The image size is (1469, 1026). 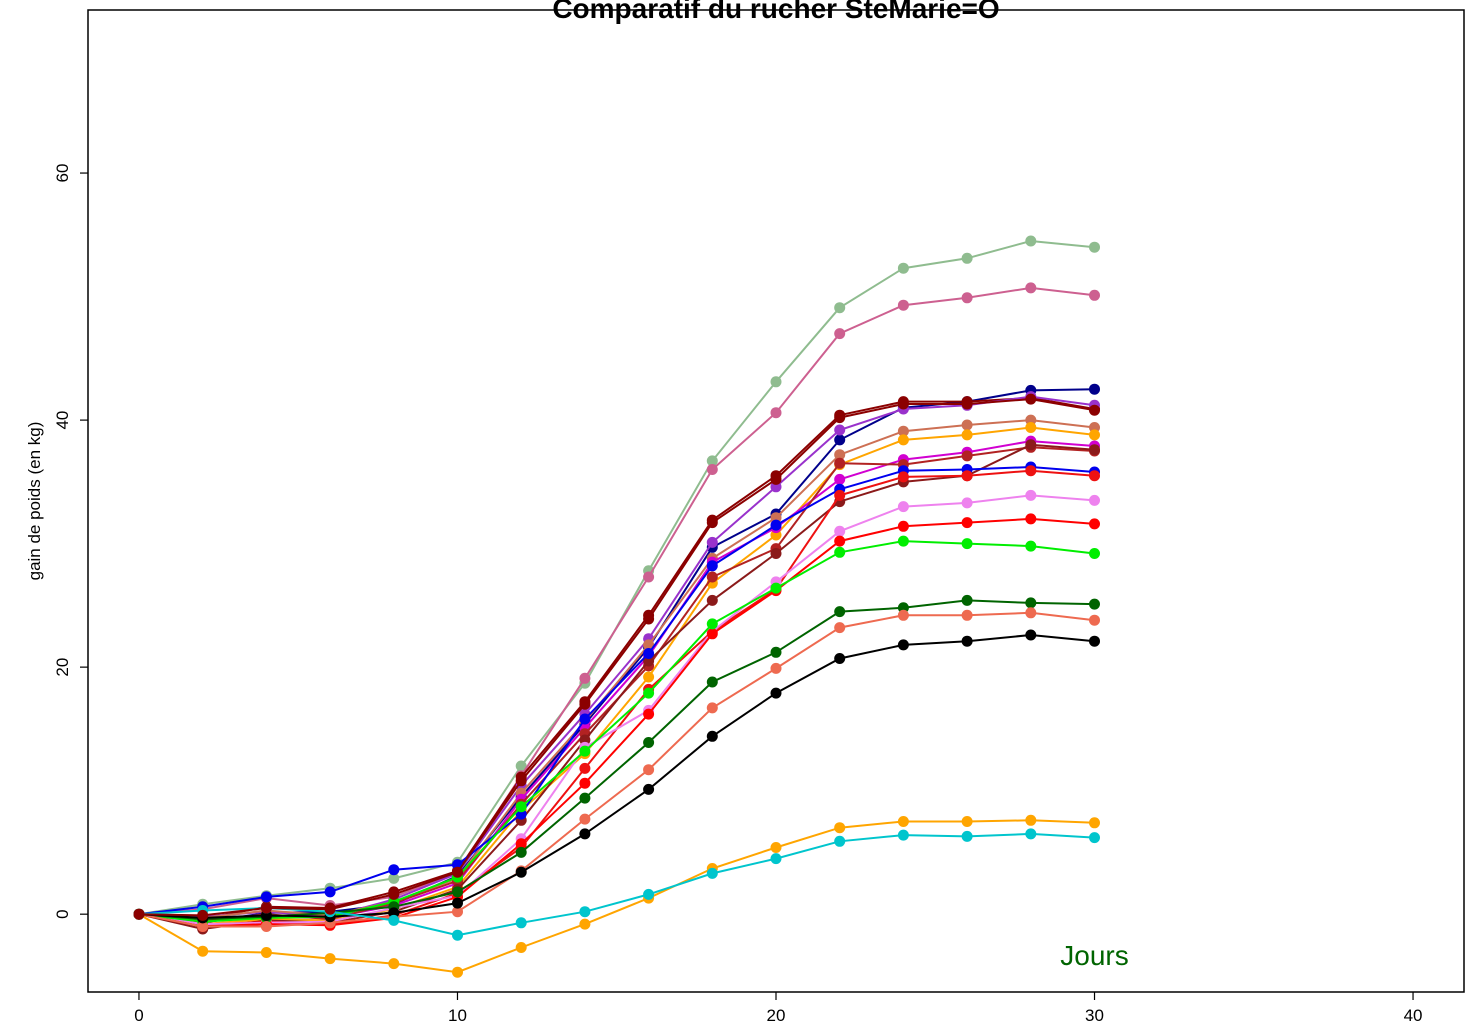 I want to click on annotation-group: Jours, so click(x=1094, y=955).